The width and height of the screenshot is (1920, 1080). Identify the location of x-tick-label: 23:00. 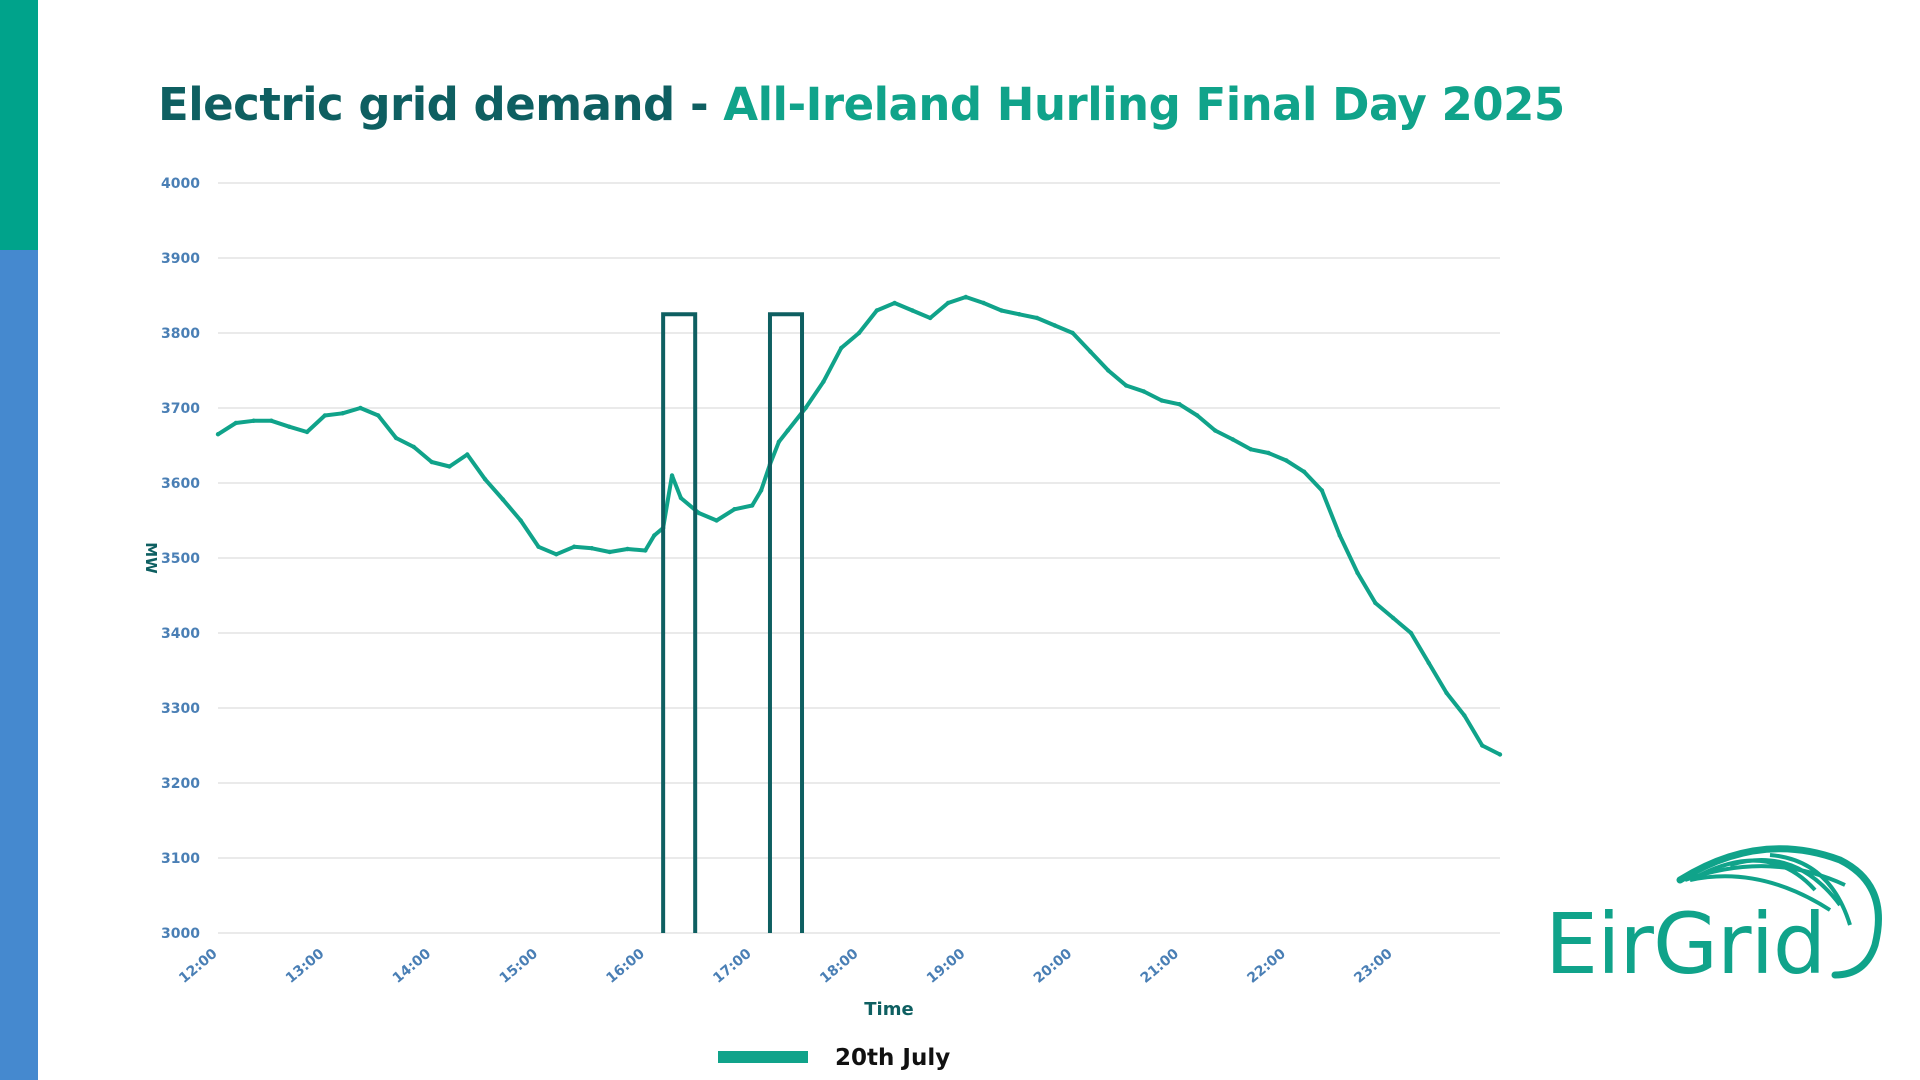
(1373, 966).